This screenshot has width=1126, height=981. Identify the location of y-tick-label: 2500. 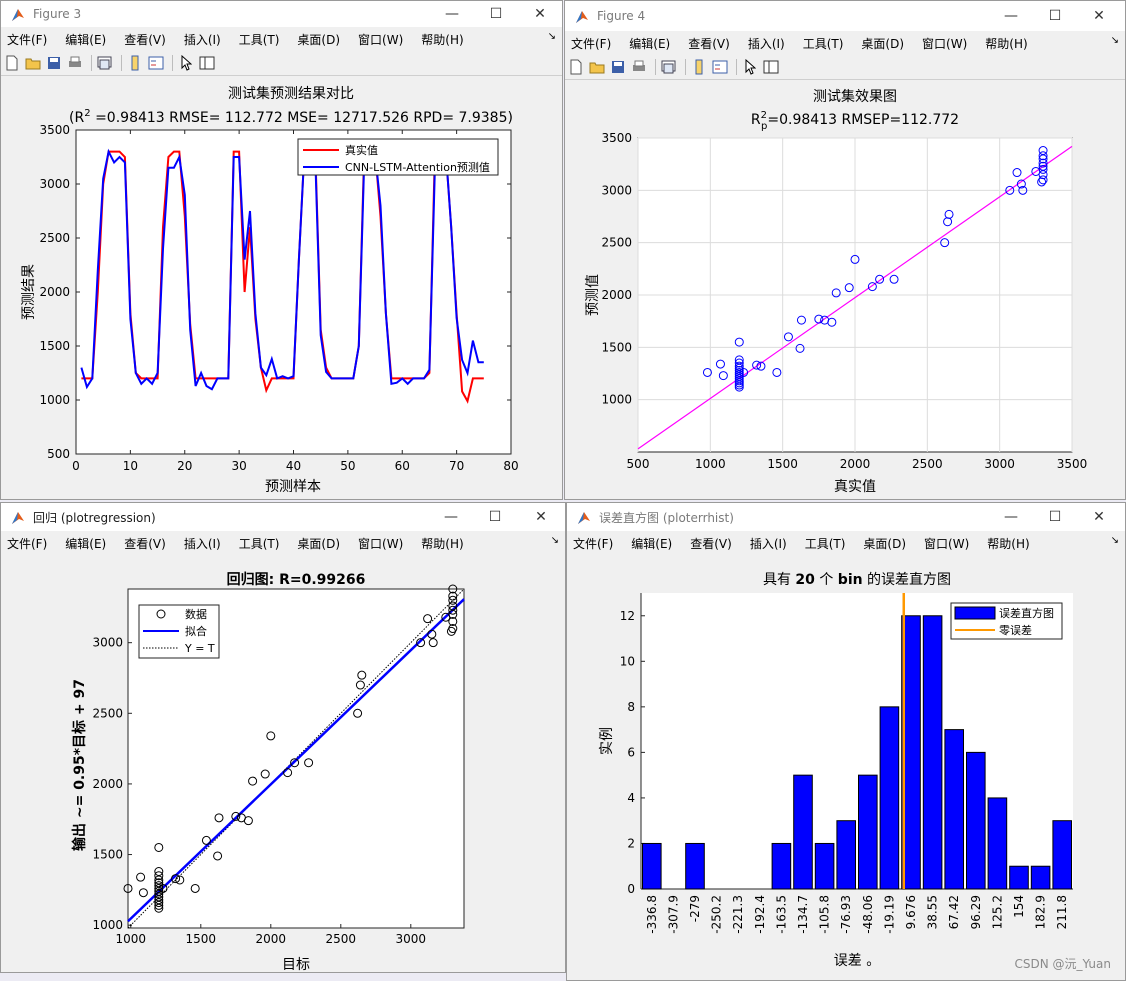
(54, 238).